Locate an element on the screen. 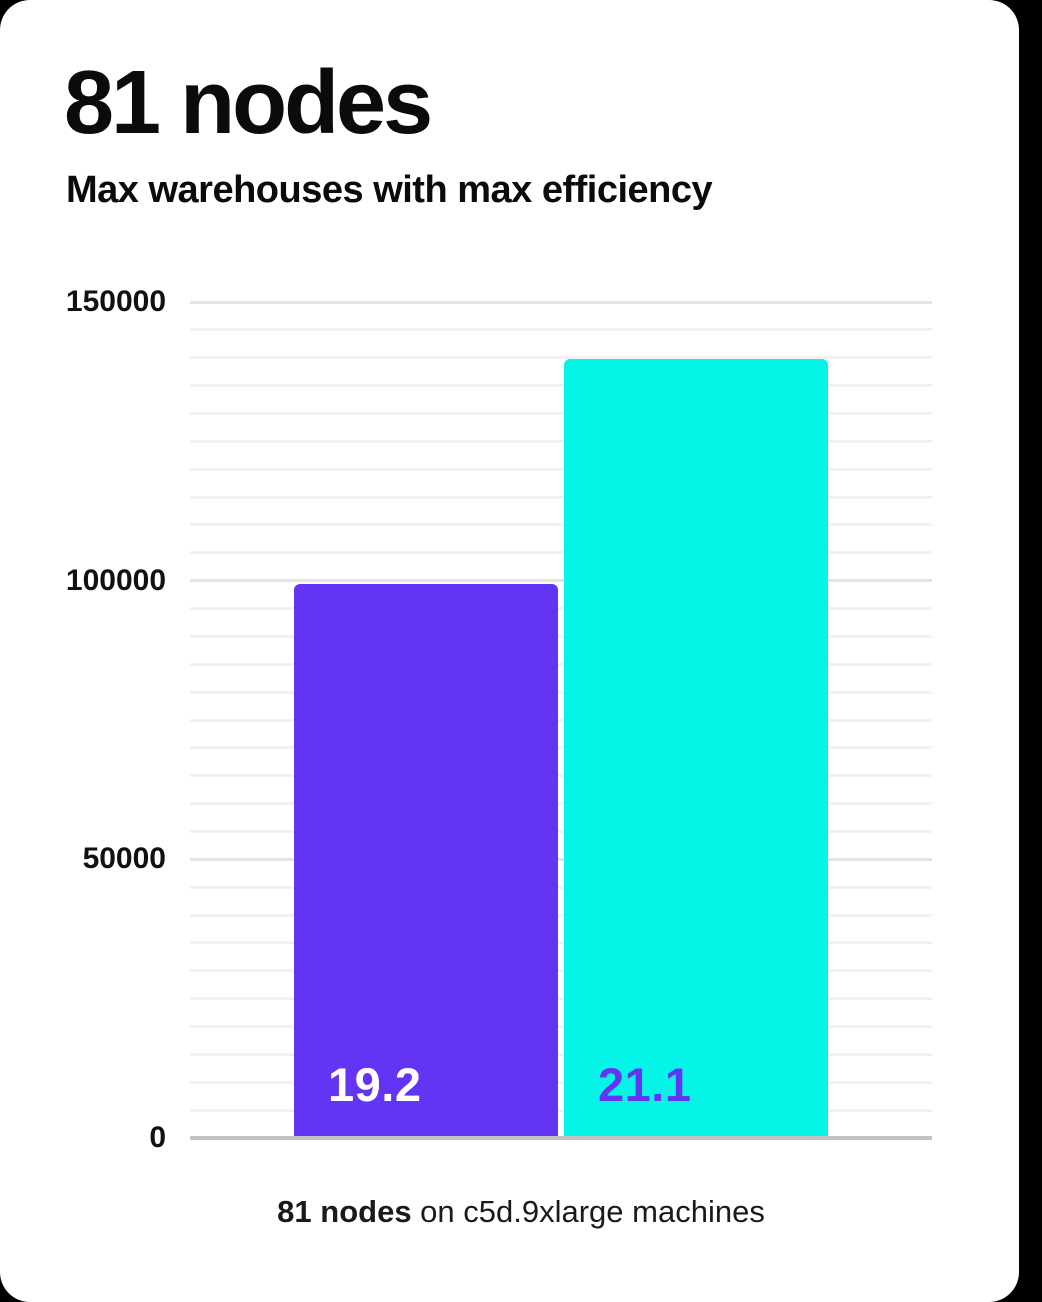 This screenshot has height=1302, width=1042. caption-bold-text: 81 nodes is located at coordinates (344, 1211).